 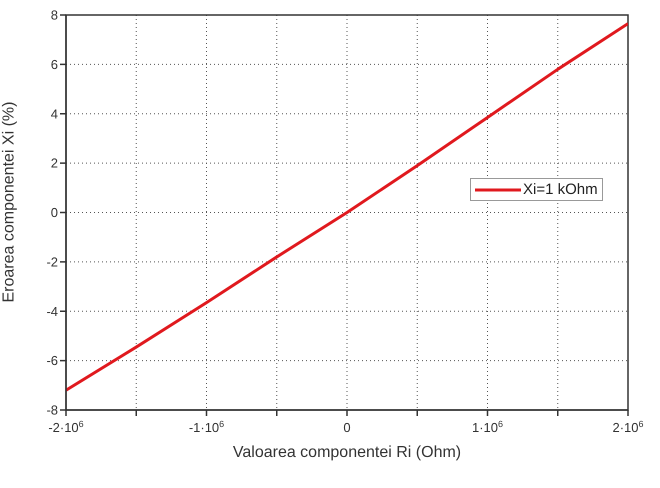 What do you see at coordinates (54, 64) in the screenshot?
I see `y-tick-label: 6` at bounding box center [54, 64].